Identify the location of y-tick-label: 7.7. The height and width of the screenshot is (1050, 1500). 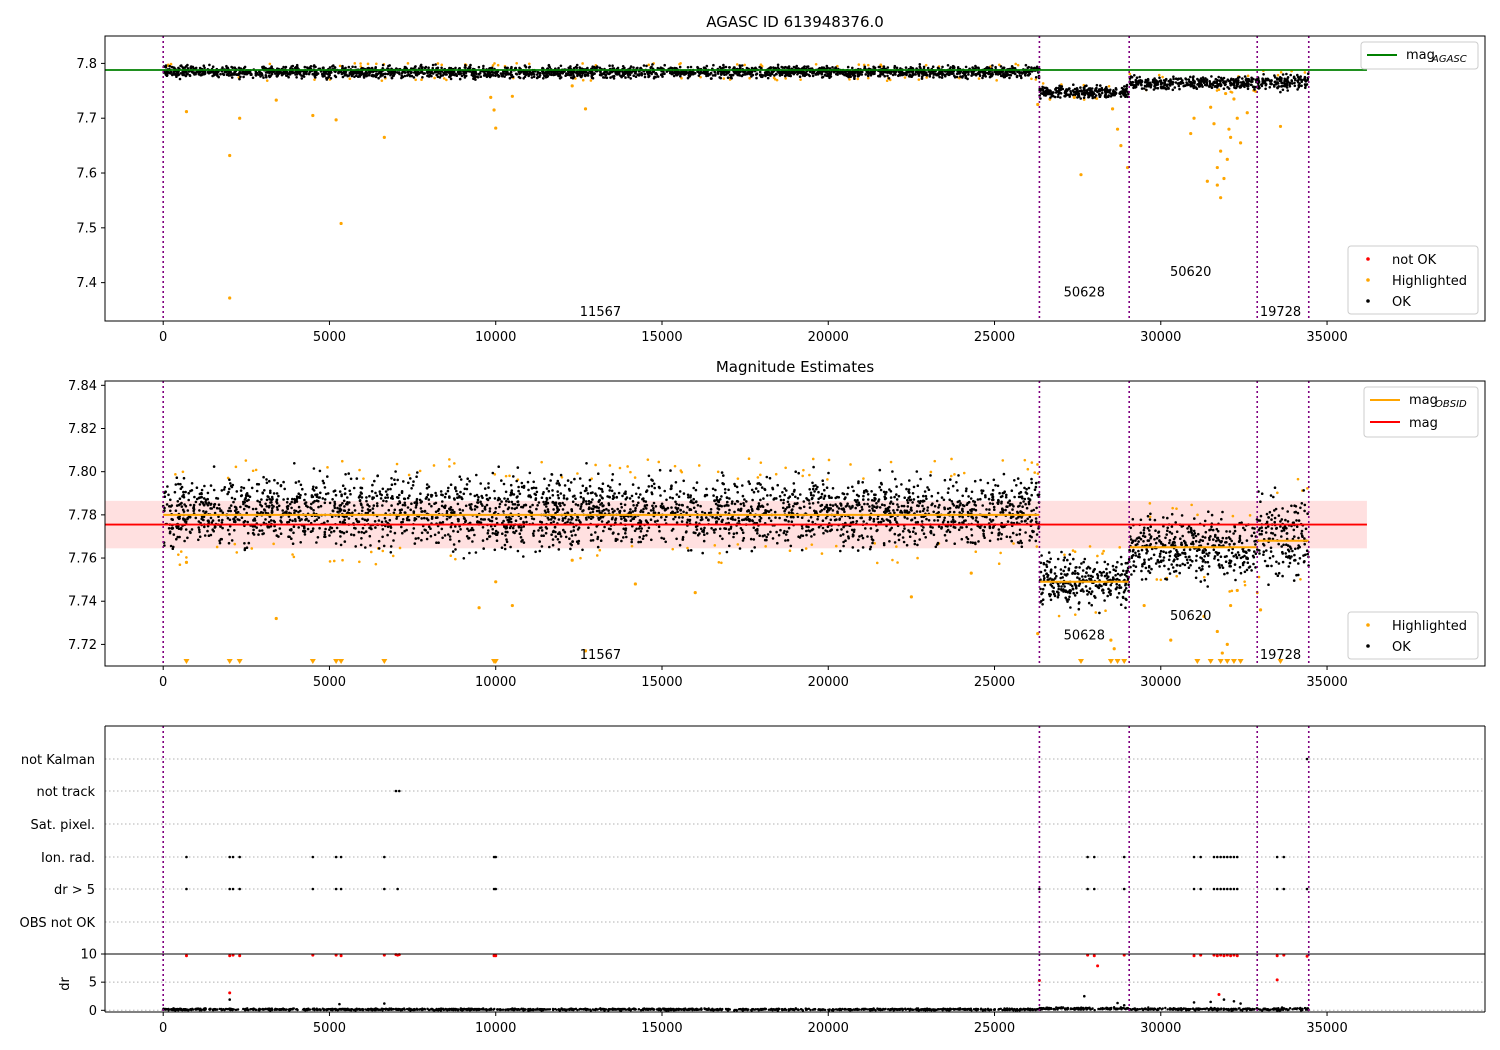
(86, 119).